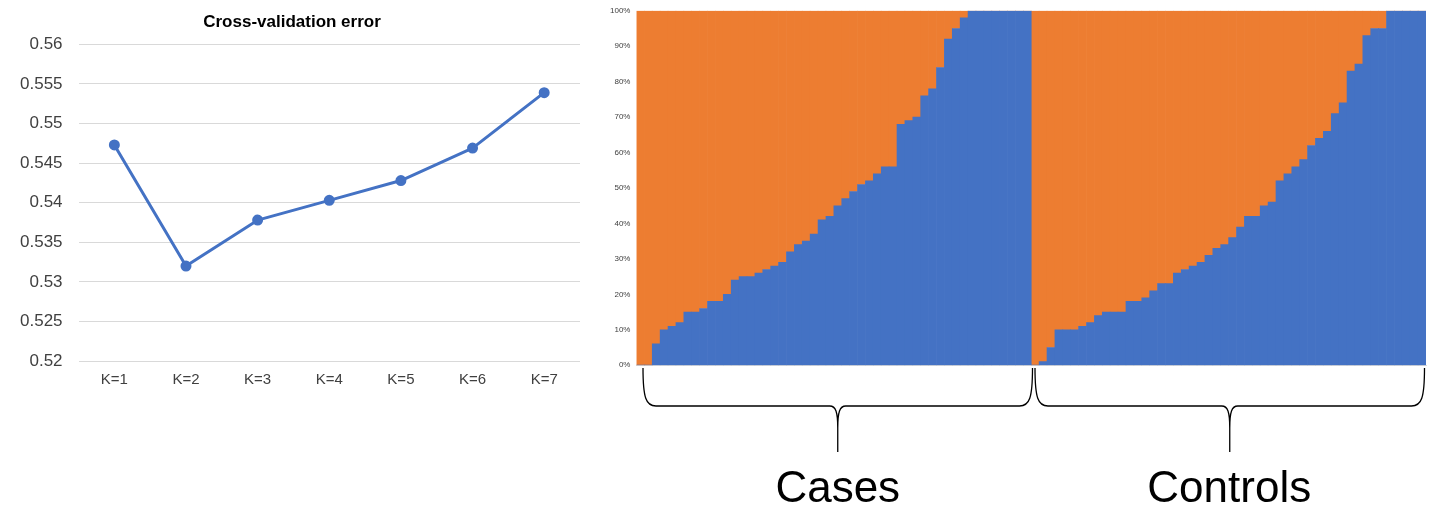 The width and height of the screenshot is (1434, 515). I want to click on text: Controls, so click(1229, 487).